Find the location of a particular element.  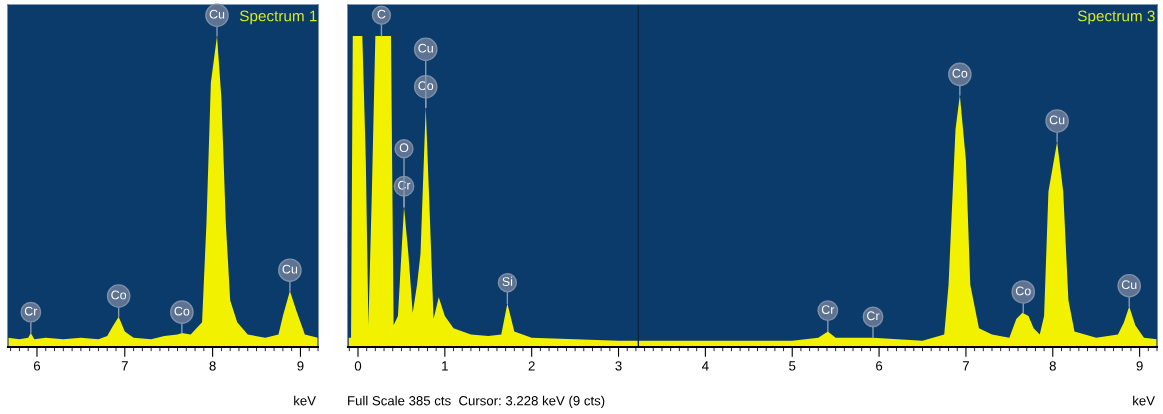

x-tick-label: 0 is located at coordinates (358, 366).